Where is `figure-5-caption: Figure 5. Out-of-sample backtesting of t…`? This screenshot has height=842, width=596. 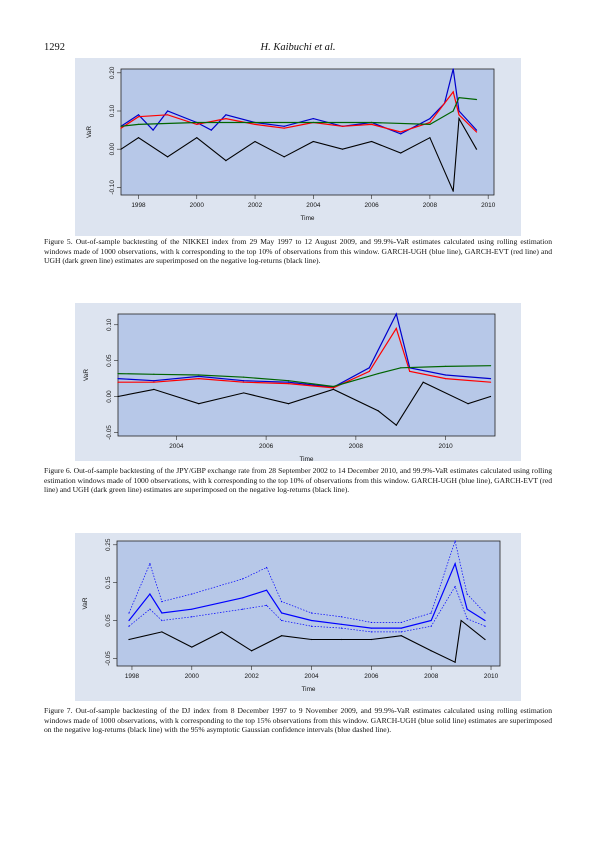 figure-5-caption: Figure 5. Out-of-sample backtesting of t… is located at coordinates (298, 251).